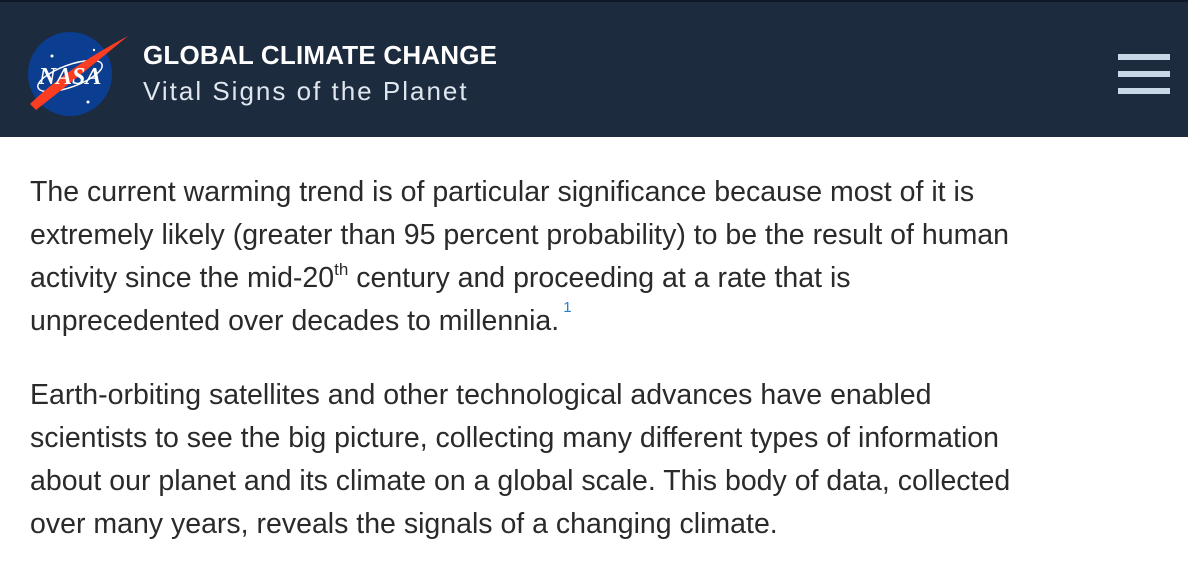 The image size is (1188, 577). I want to click on text: century and proceeding at a rate that is, so click(599, 278).